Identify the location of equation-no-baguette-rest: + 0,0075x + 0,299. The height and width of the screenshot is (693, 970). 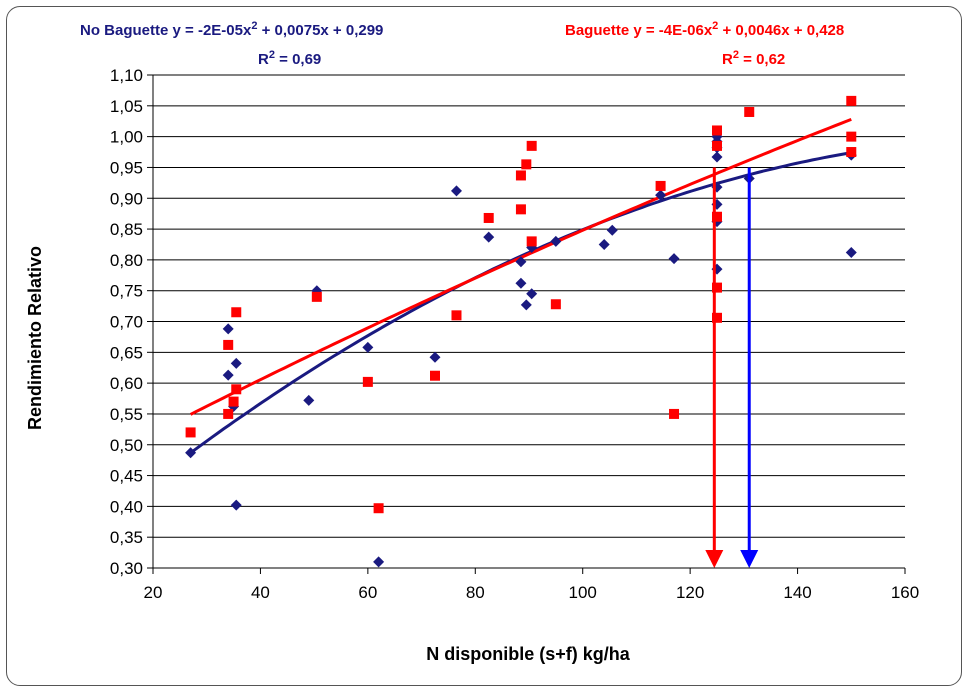
(320, 30).